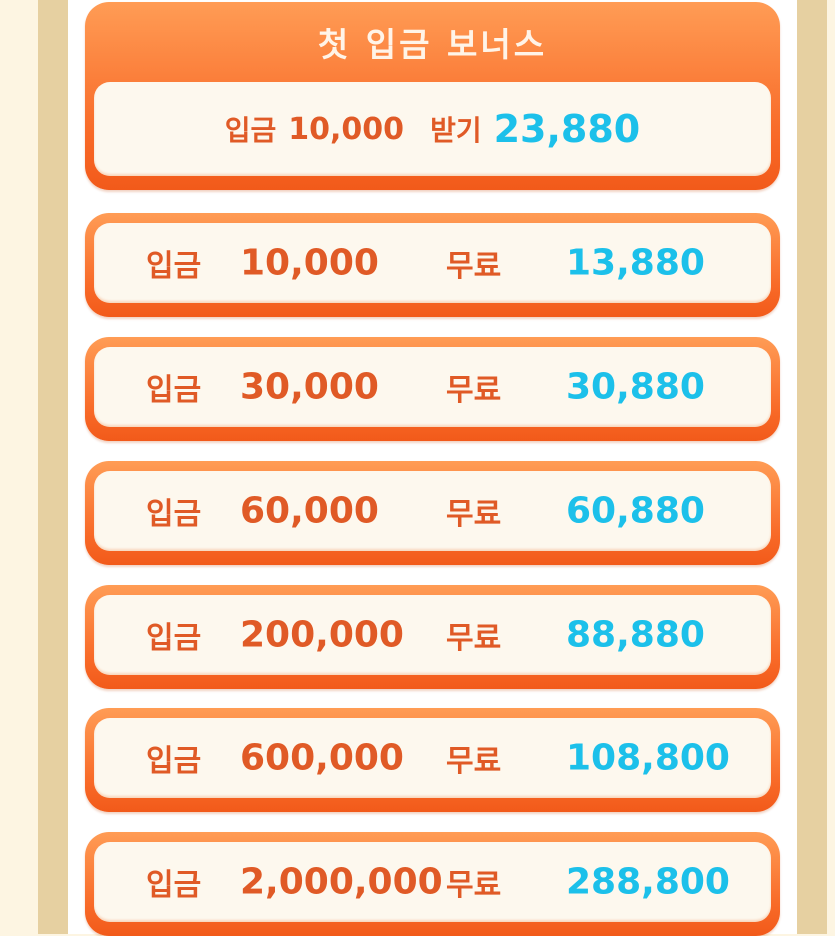 The height and width of the screenshot is (936, 835). I want to click on bonus-tier-row: 입금 60,000 무료 60,880, so click(432, 513).